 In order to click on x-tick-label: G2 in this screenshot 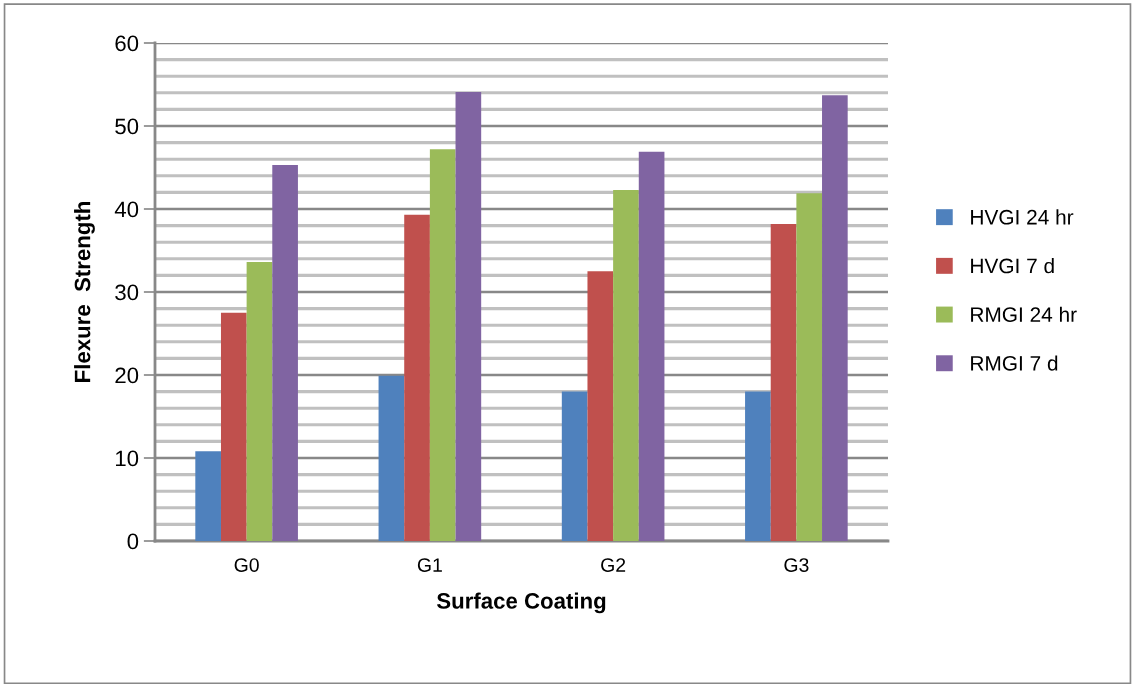, I will do `click(613, 565)`.